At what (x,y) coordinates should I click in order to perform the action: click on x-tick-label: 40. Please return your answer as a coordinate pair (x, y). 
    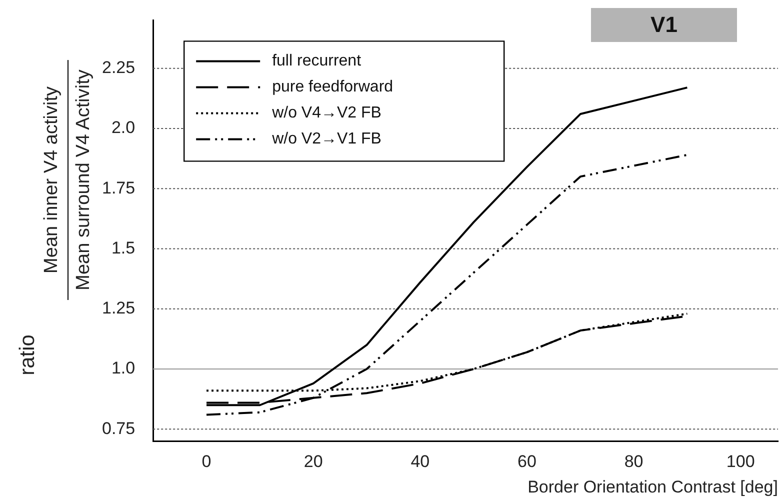
    Looking at the image, I should click on (420, 462).